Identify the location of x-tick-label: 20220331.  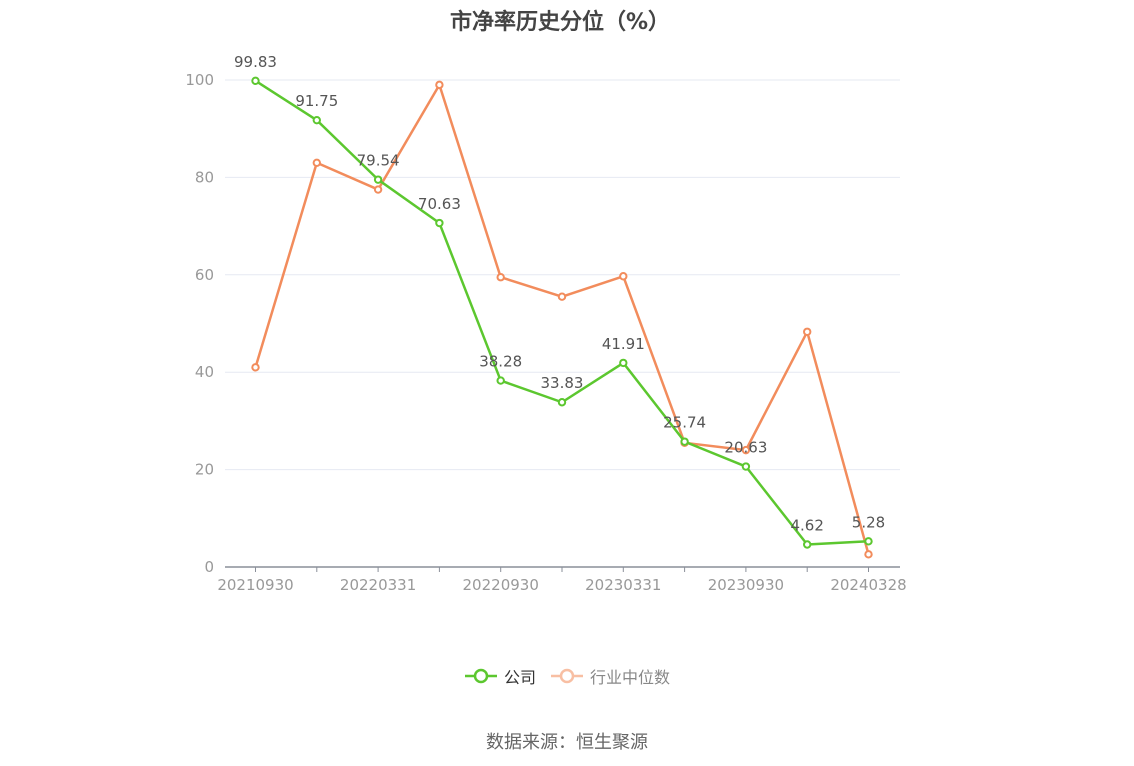
(378, 585).